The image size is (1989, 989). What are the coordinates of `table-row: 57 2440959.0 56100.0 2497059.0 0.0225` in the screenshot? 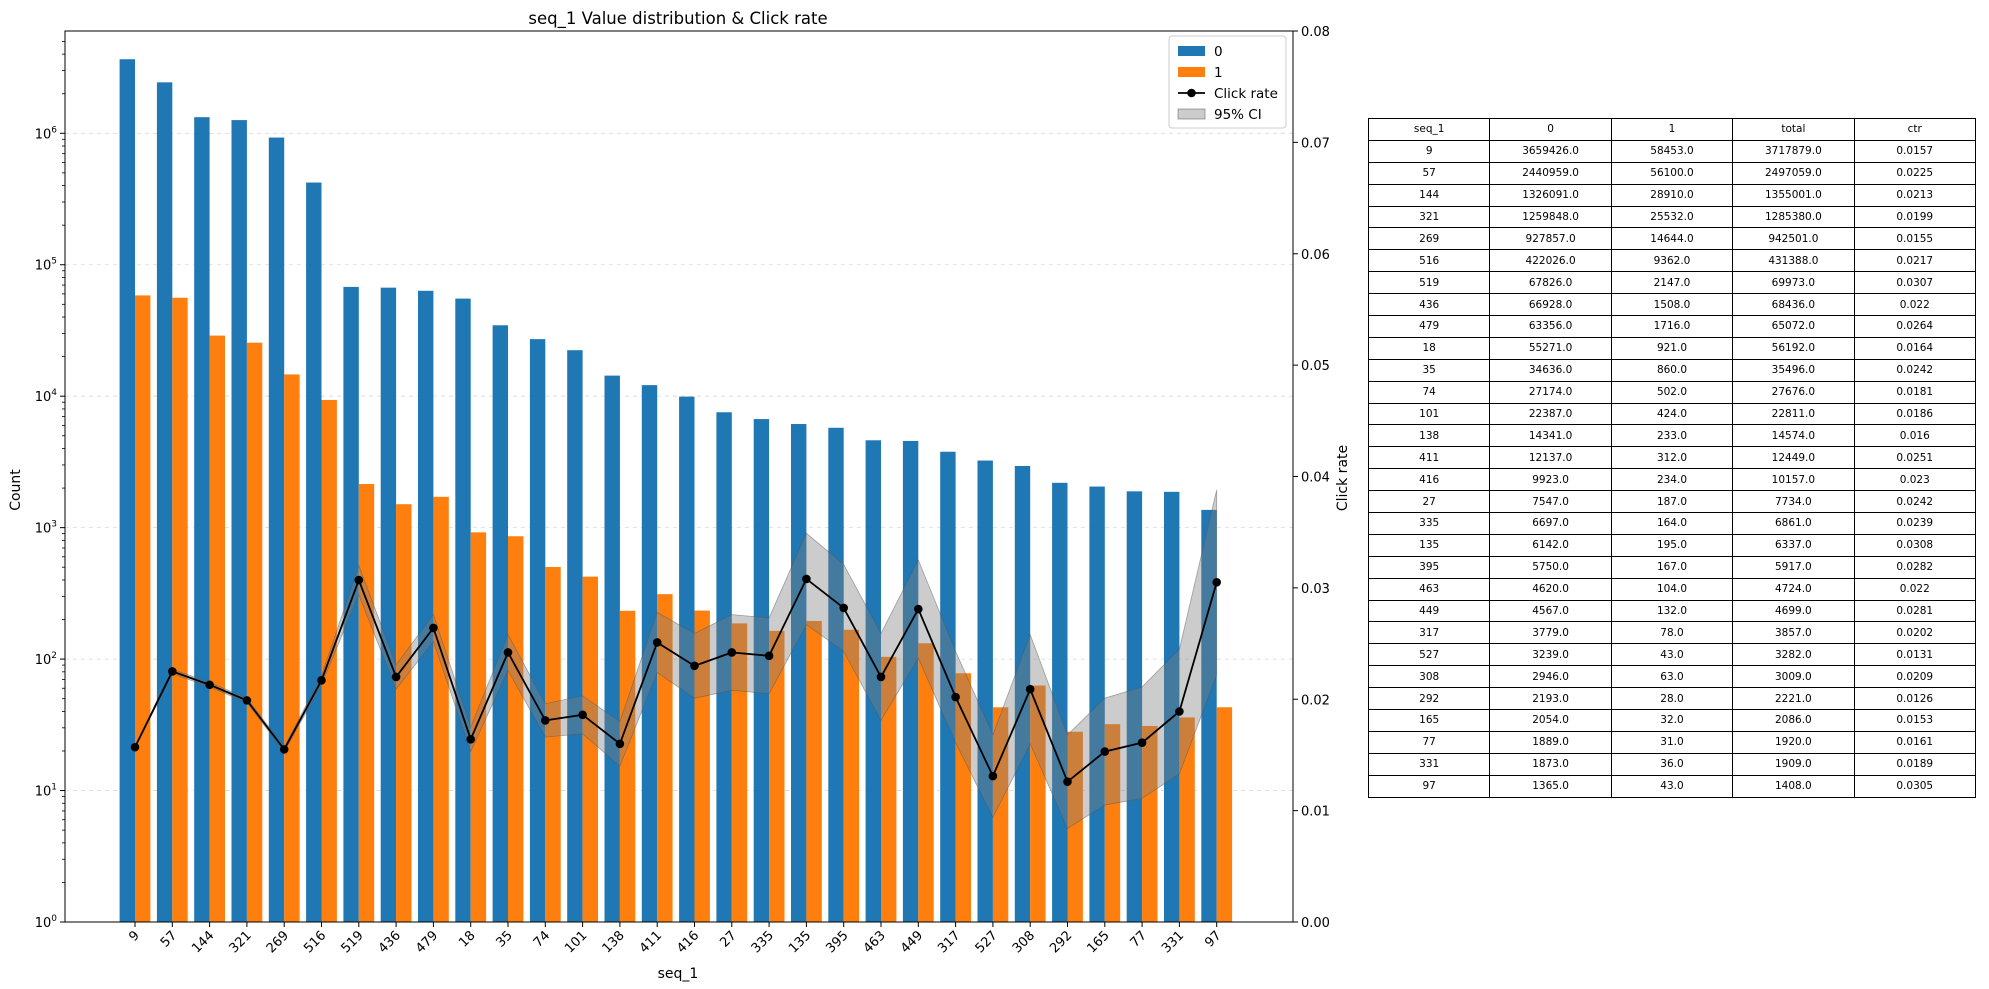 It's located at (1671, 173).